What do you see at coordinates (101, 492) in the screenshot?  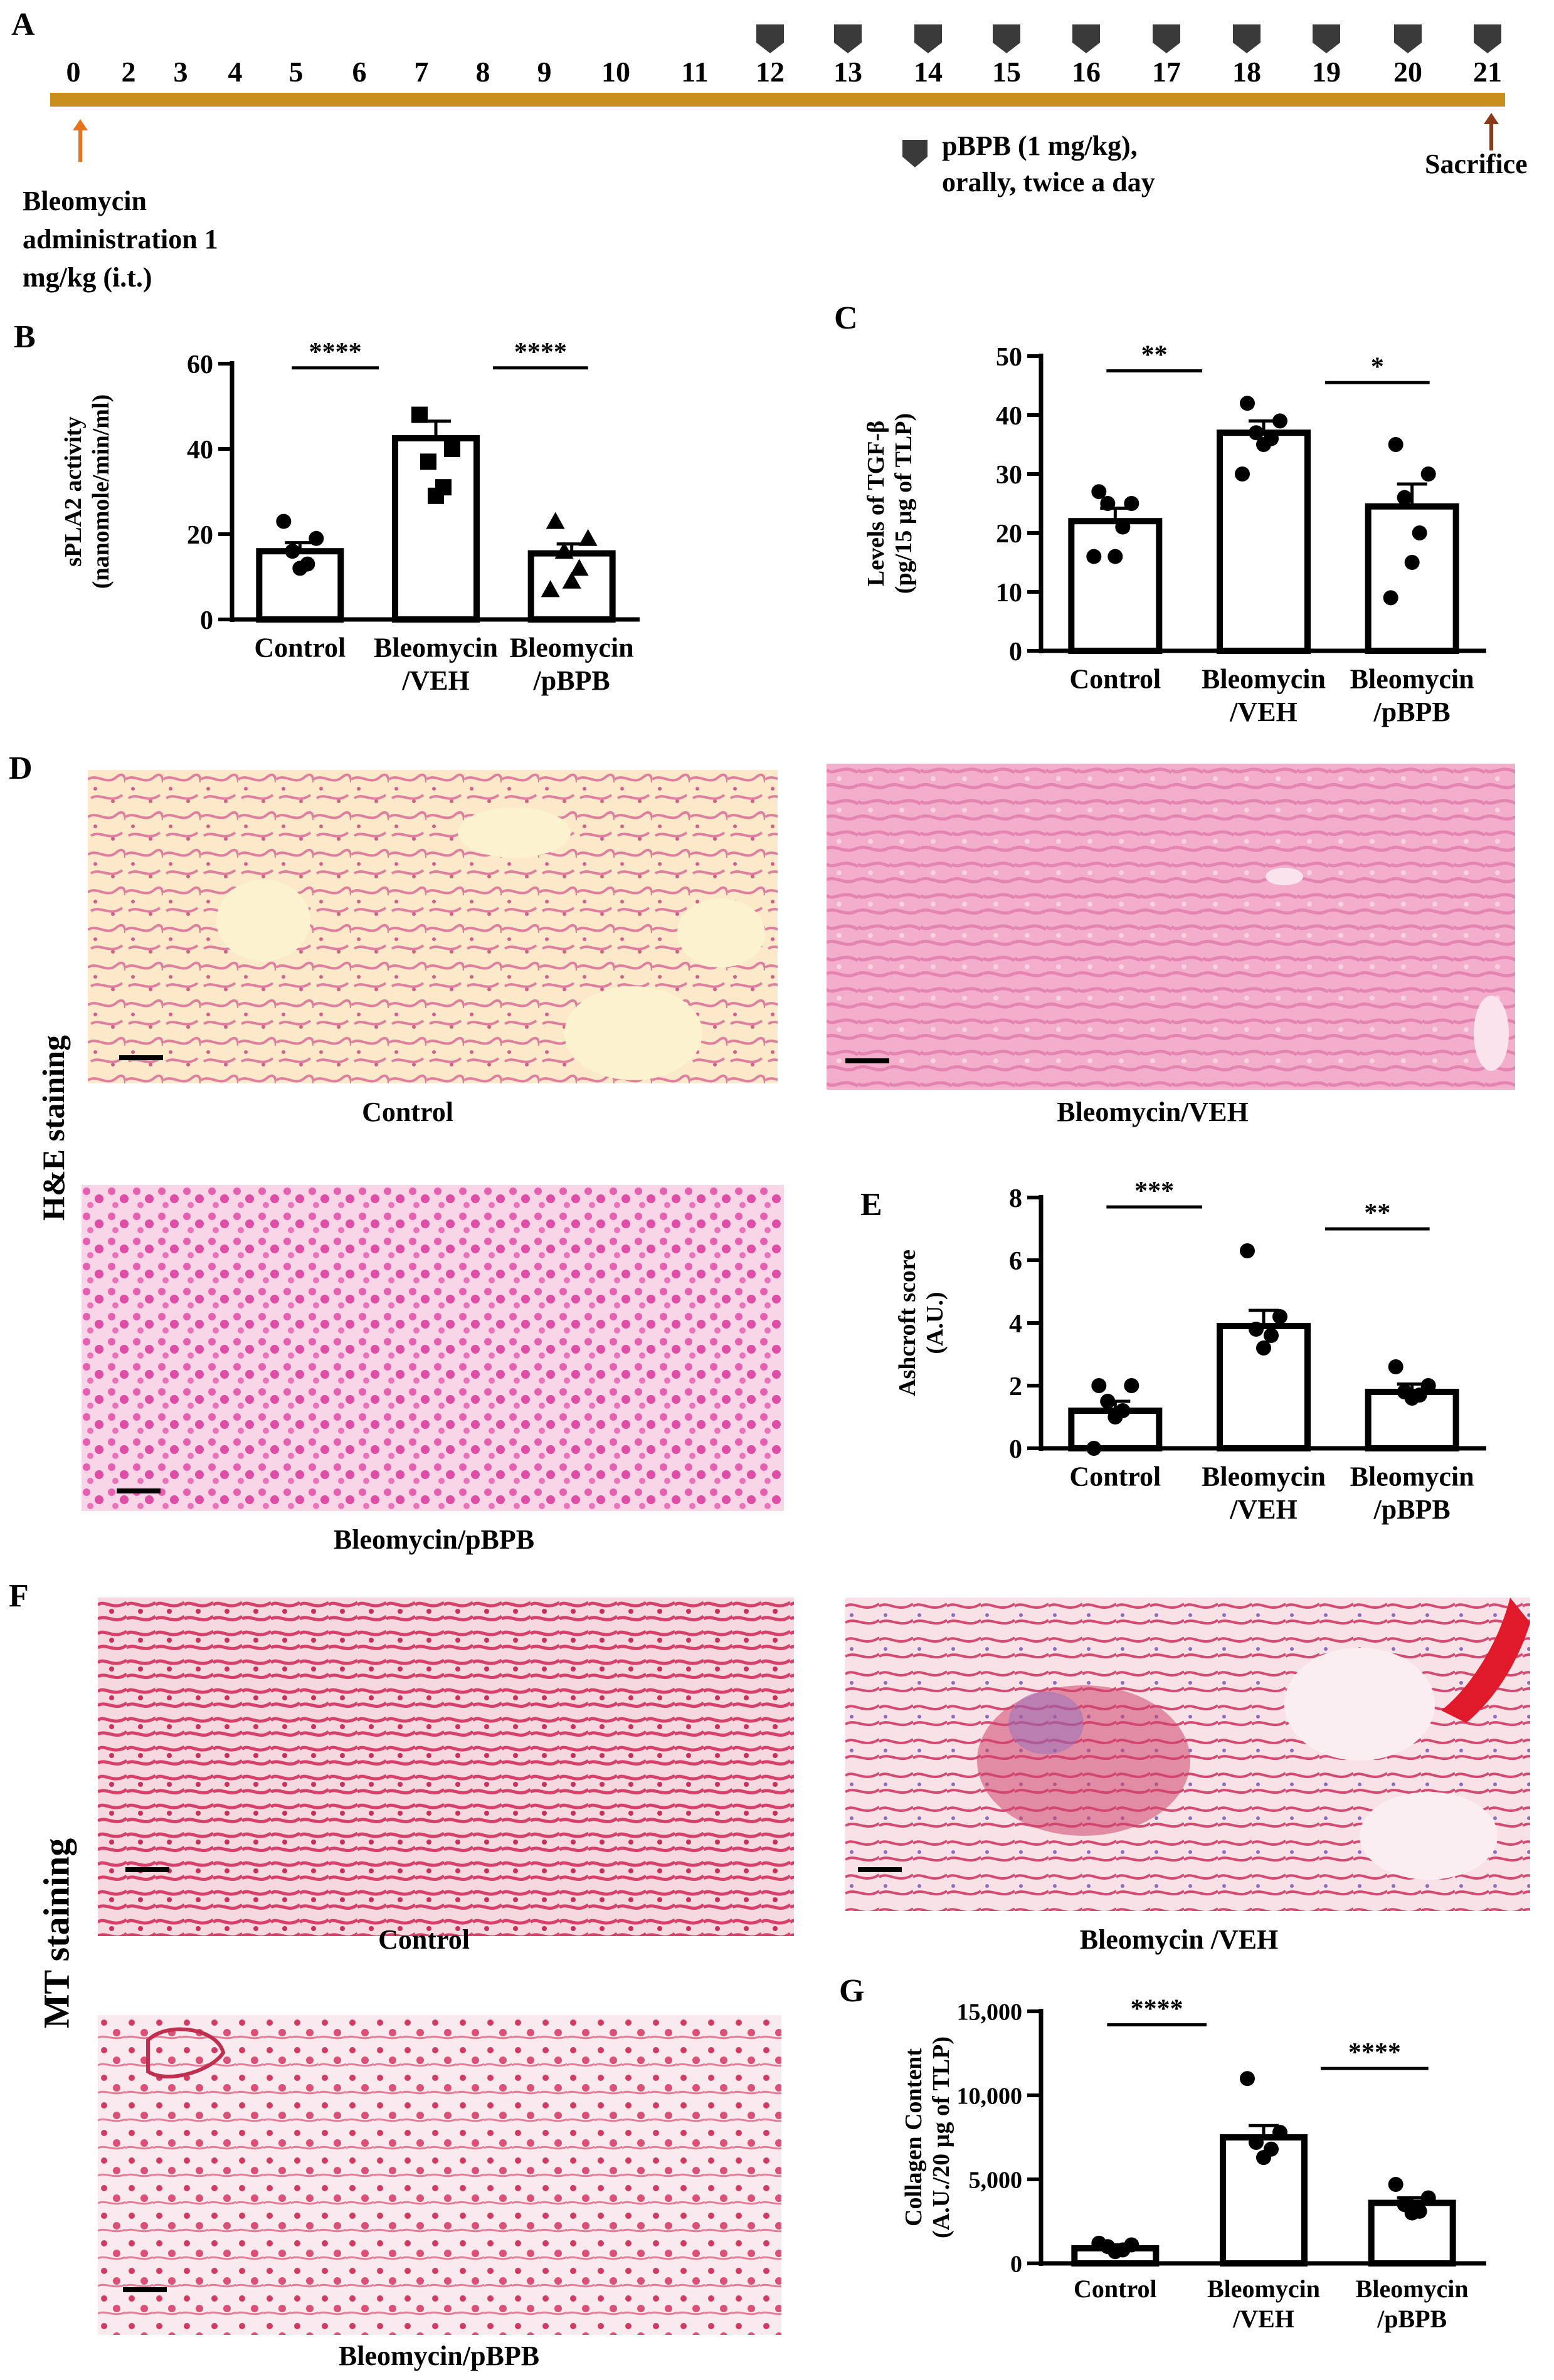 I see `y-axis-label-line: (nanomole/min/ml)` at bounding box center [101, 492].